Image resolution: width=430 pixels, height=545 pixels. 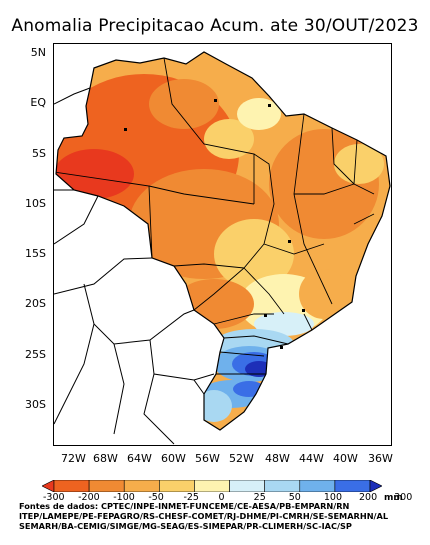 What do you see at coordinates (35, 354) in the screenshot?
I see `lat-label: 25S` at bounding box center [35, 354].